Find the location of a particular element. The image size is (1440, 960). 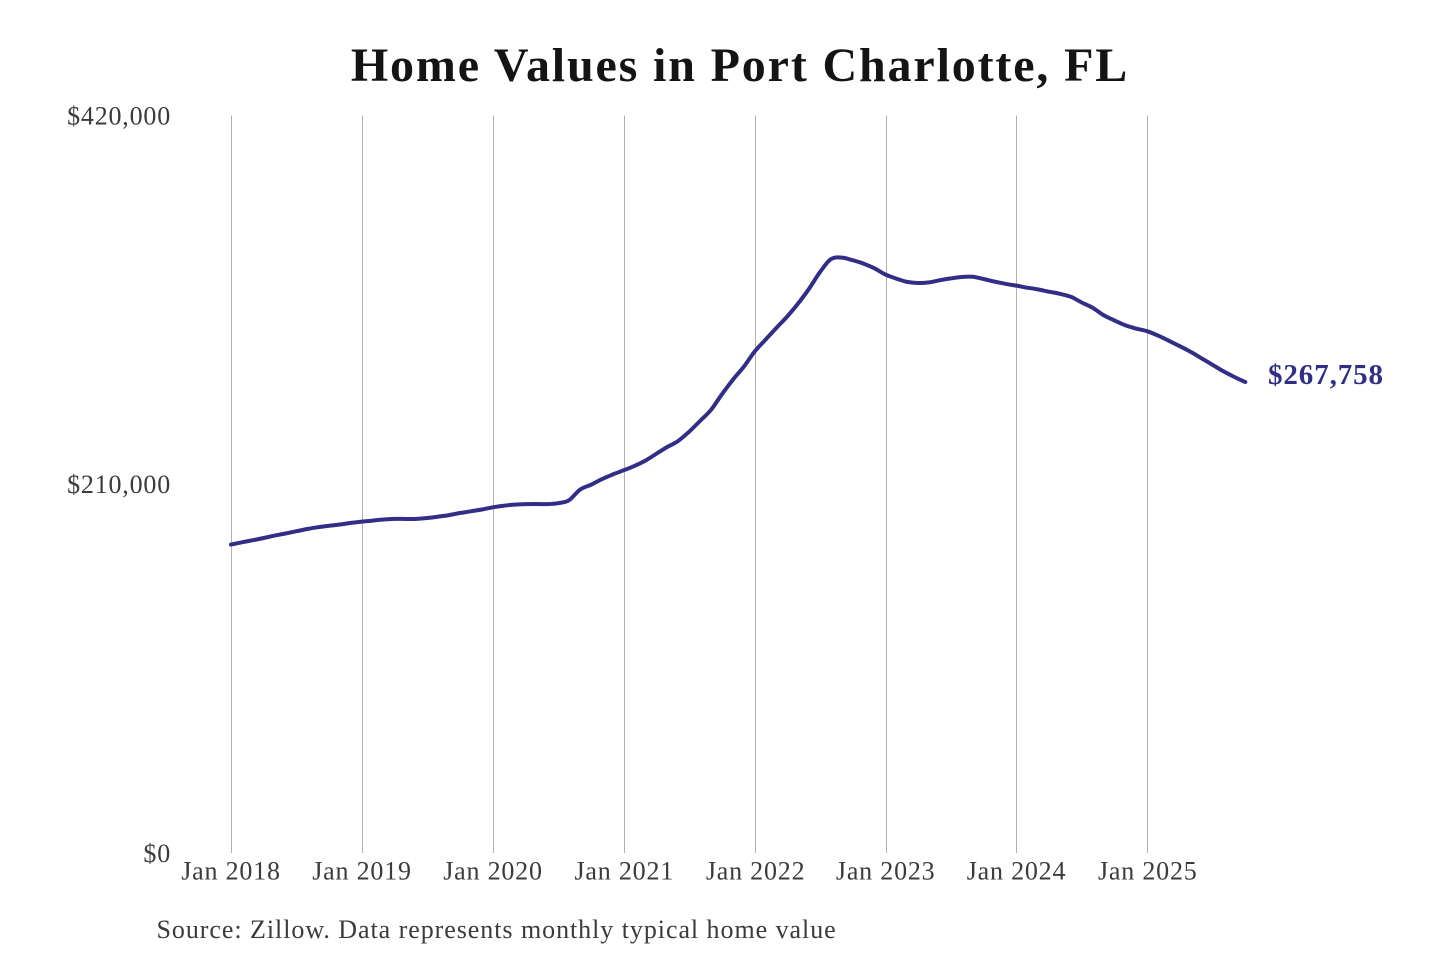

svg-text: $267,758 is located at coordinates (1326, 375).